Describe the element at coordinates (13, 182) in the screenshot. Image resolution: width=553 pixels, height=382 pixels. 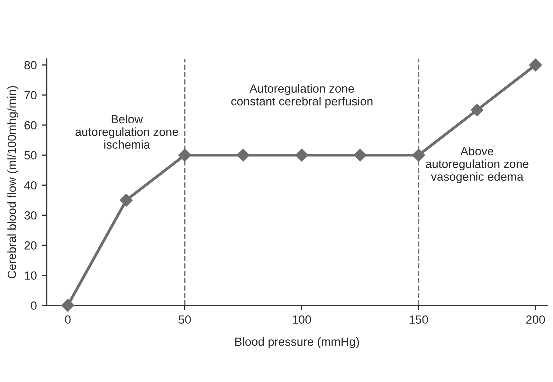
I see `y-axis-title: Cerebral blood flow (ml/100mhg/min)` at that location.